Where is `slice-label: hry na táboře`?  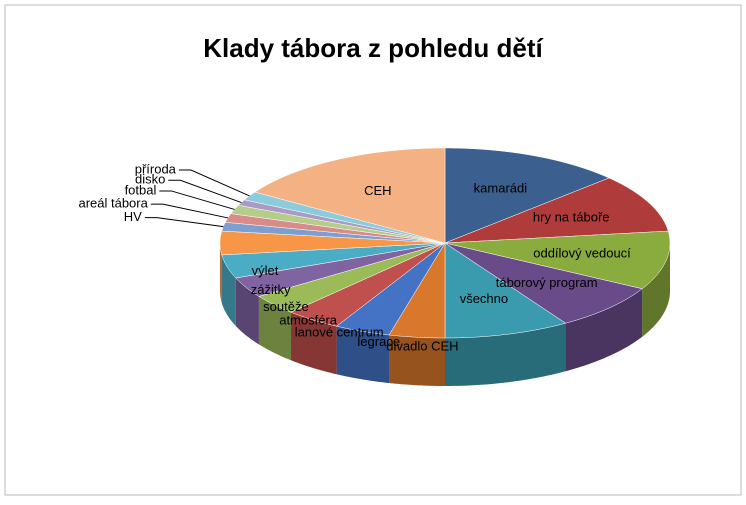
slice-label: hry na táboře is located at coordinates (571, 216).